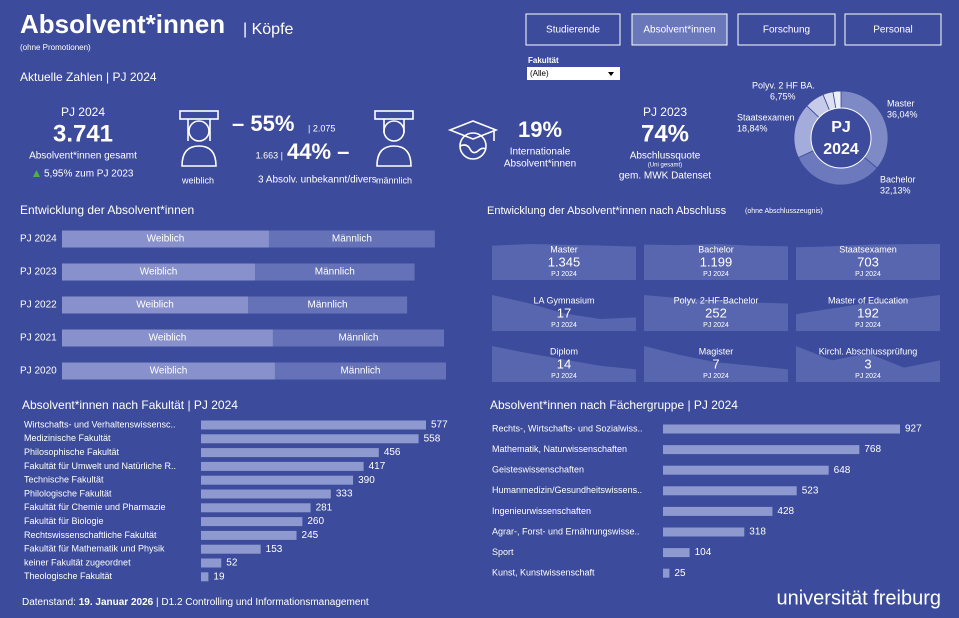 The image size is (959, 618). I want to click on dropdown, so click(573, 73).